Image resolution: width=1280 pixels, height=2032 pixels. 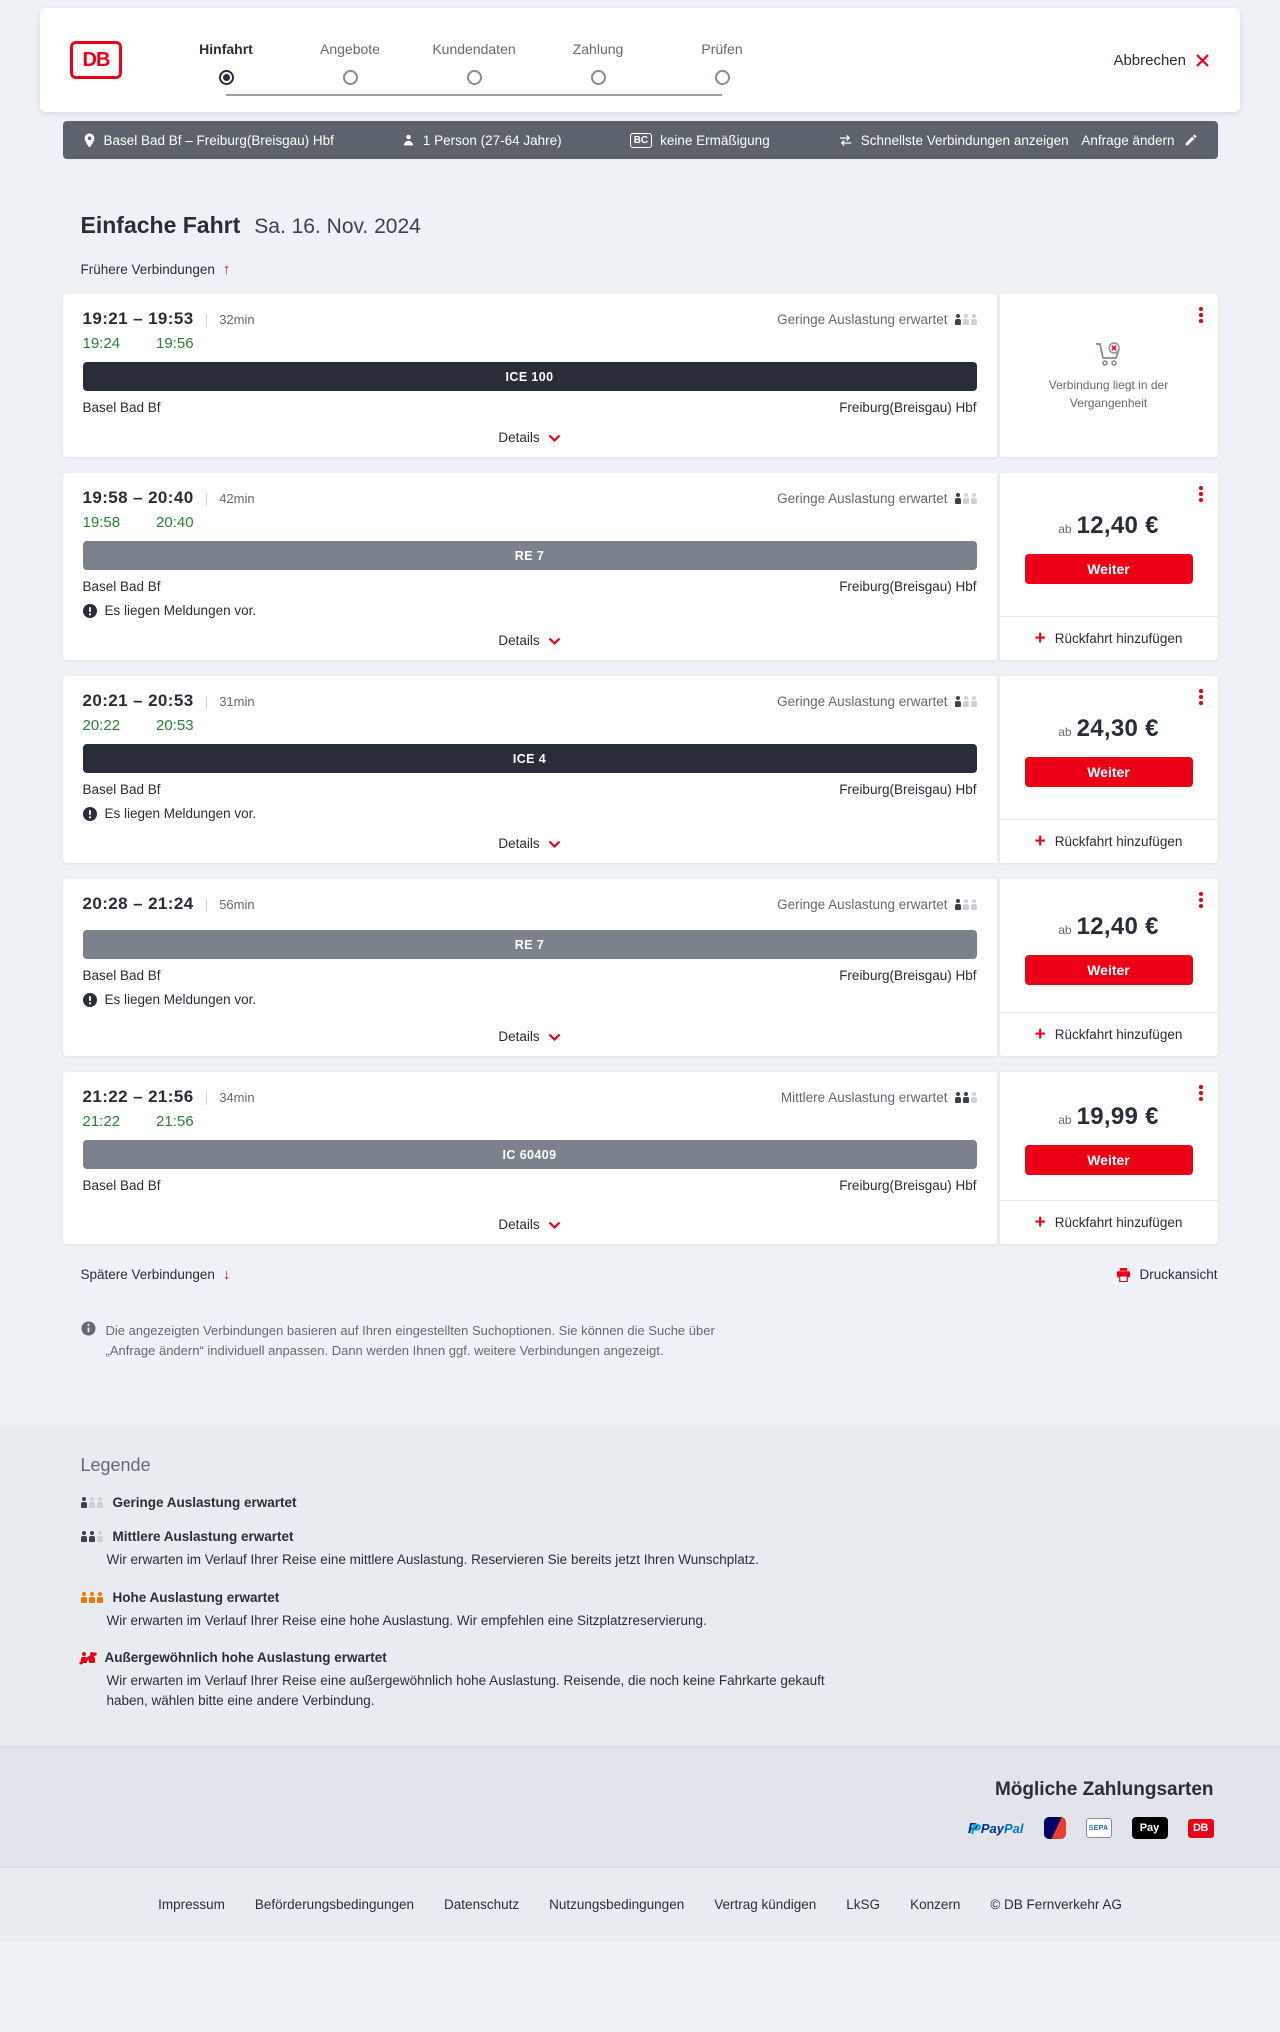 I want to click on train-segment-bar: ICE 100, so click(x=529, y=376).